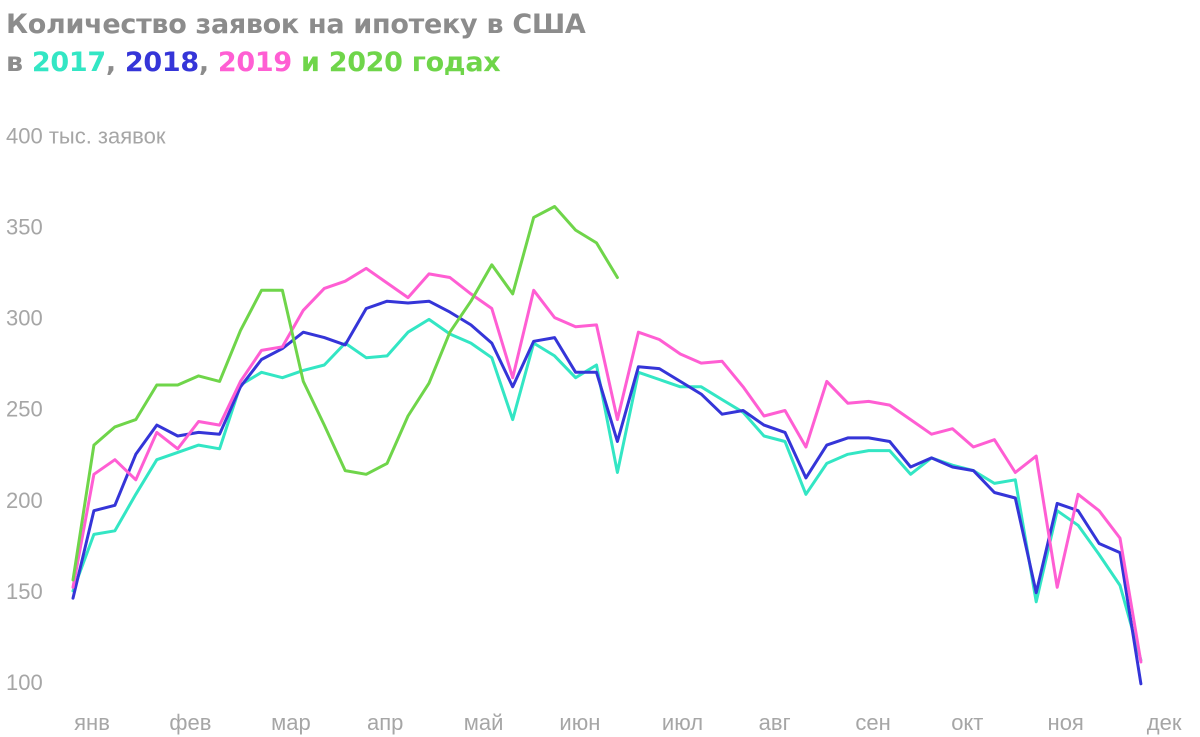 Image resolution: width=1200 pixels, height=737 pixels. I want to click on title-sep-1: ,, so click(115, 62).